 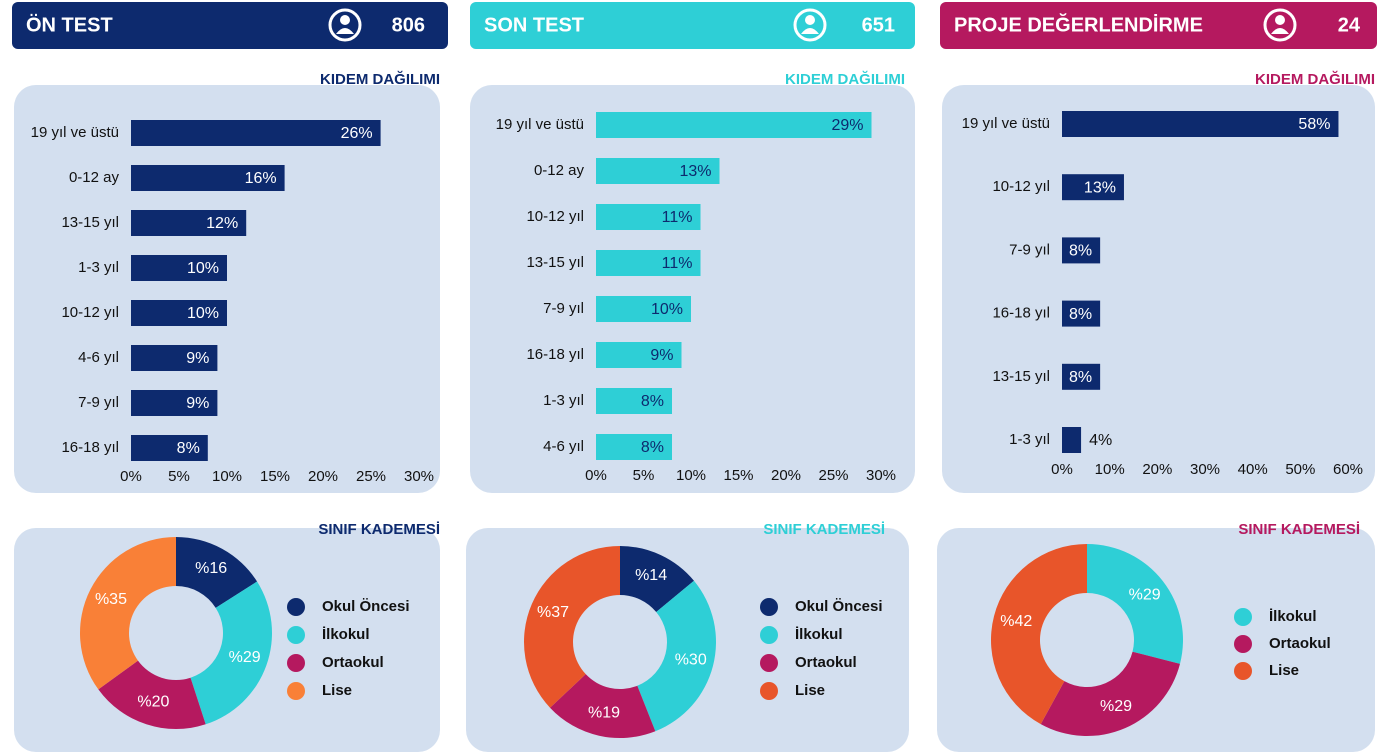 What do you see at coordinates (1300, 469) in the screenshot?
I see `x-tick-label: 50%` at bounding box center [1300, 469].